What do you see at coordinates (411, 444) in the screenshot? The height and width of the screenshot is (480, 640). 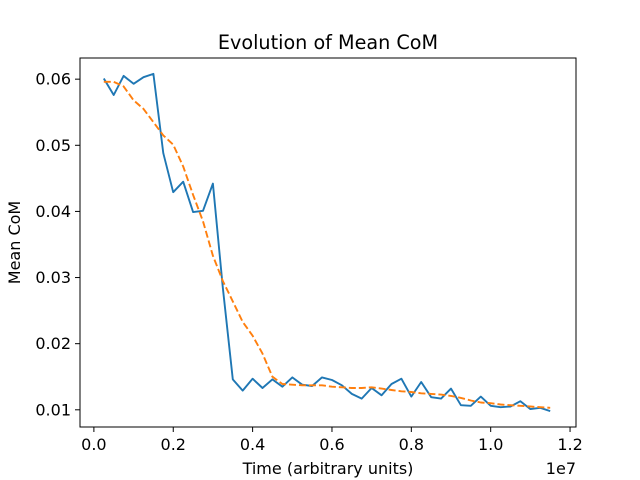 I see `x-tick-label: 0.8` at bounding box center [411, 444].